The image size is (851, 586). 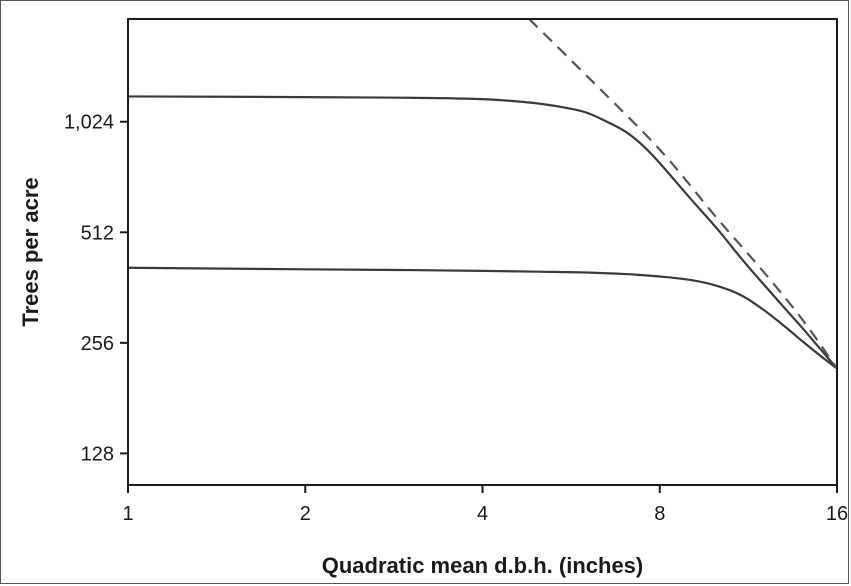 I want to click on x-tick-label: 16, so click(x=837, y=514).